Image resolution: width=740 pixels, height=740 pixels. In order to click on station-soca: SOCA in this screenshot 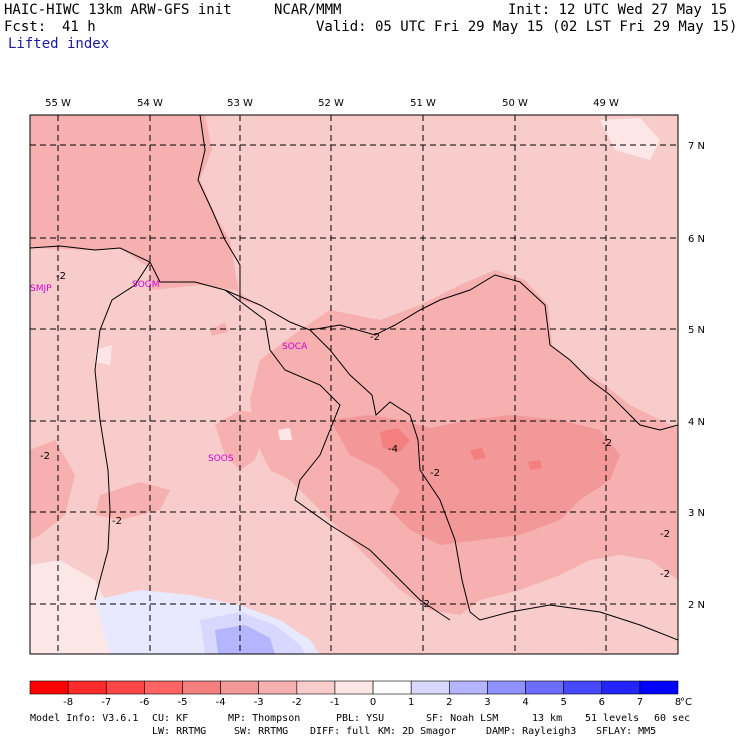, I will do `click(295, 347)`.